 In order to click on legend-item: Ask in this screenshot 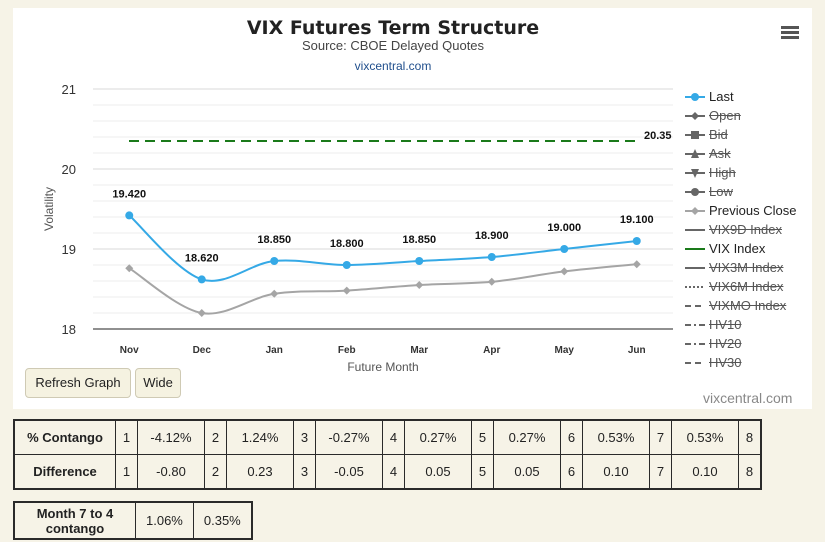, I will do `click(747, 153)`.